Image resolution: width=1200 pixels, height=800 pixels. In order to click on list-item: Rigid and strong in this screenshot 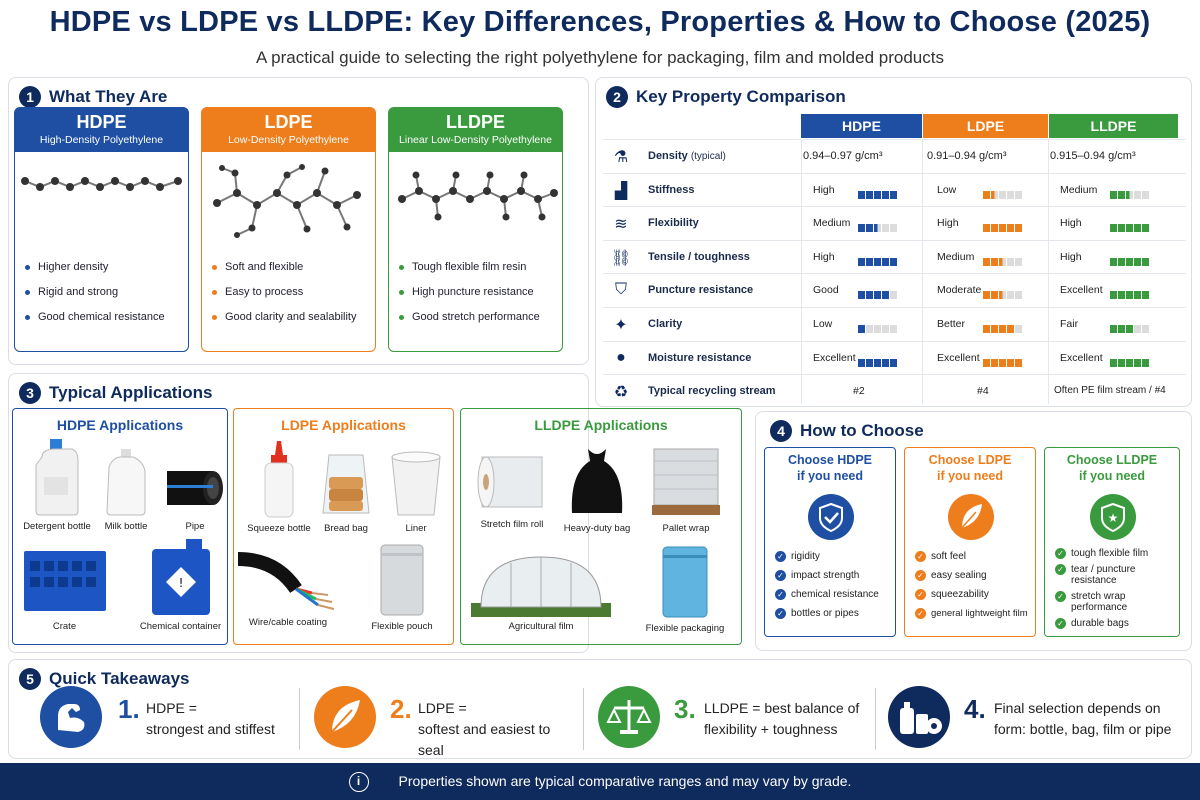, I will do `click(95, 298)`.